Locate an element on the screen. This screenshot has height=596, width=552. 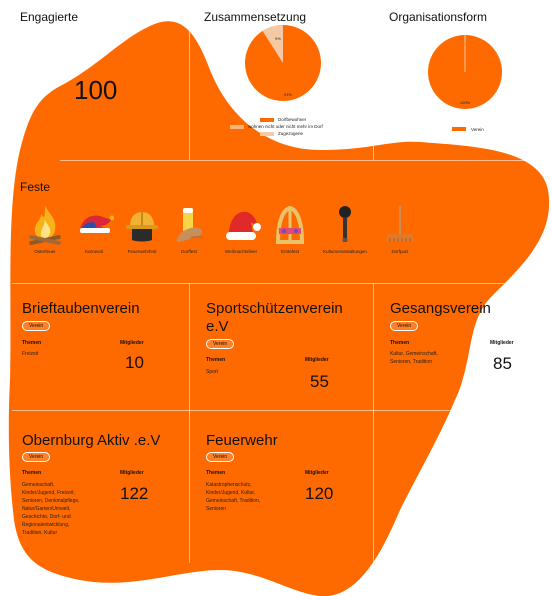
feste-item-dorfputz: Dorfputz is located at coordinates (400, 229).